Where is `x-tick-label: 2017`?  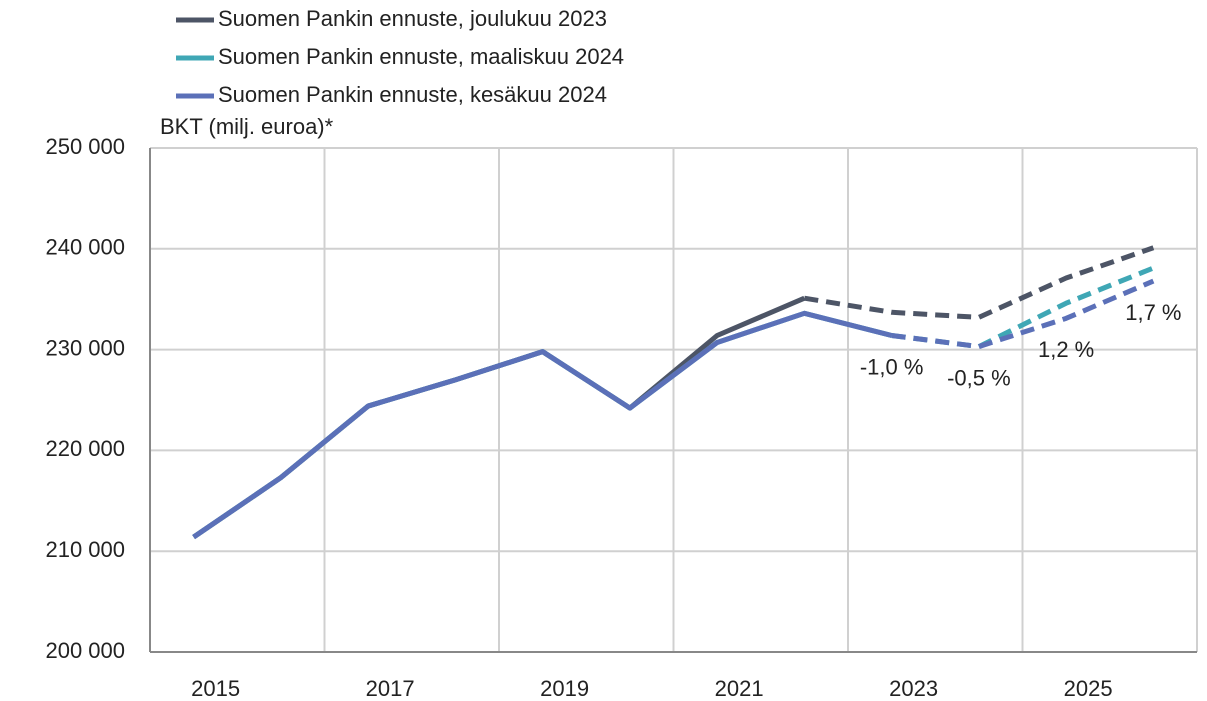
x-tick-label: 2017 is located at coordinates (390, 688).